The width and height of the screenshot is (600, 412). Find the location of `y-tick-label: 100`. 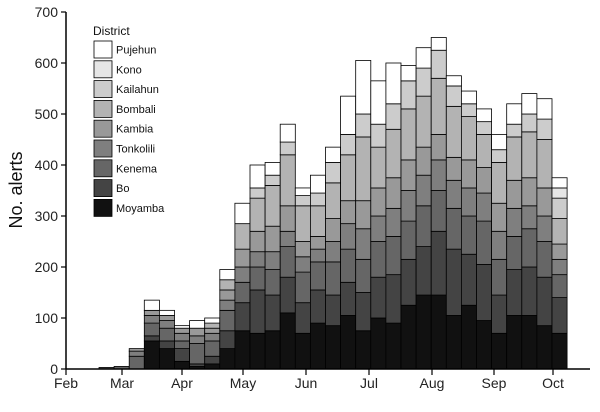

y-tick-label: 100 is located at coordinates (47, 318).